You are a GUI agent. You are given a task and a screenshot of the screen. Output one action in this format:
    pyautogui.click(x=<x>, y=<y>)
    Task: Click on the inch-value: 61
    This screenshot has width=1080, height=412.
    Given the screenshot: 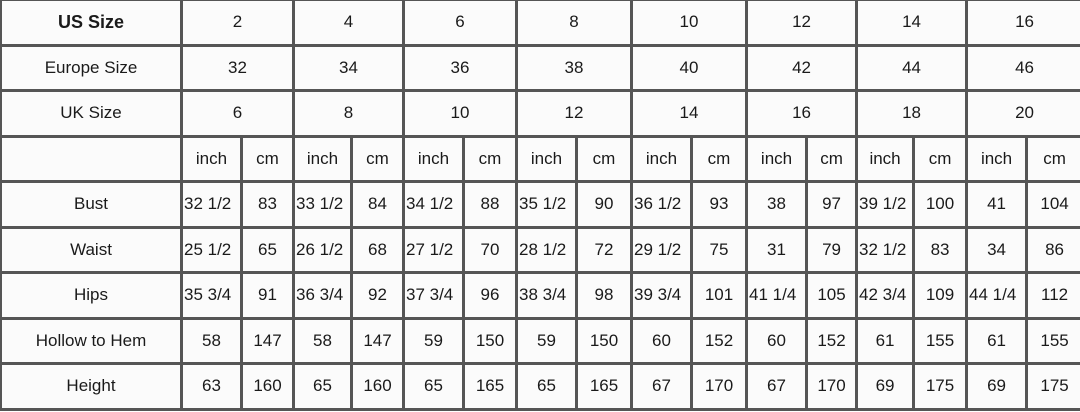 What is the action you would take?
    pyautogui.click(x=997, y=340)
    